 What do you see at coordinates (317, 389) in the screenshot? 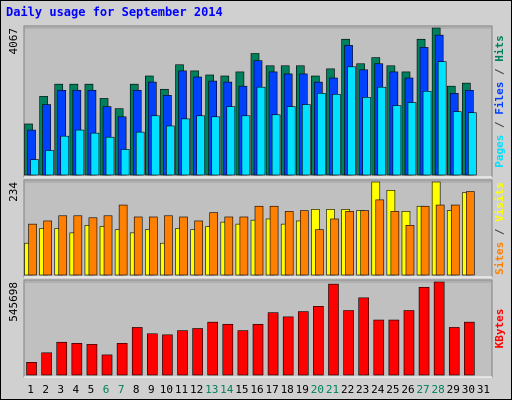
I see `x-tick-label: 20` at bounding box center [317, 389].